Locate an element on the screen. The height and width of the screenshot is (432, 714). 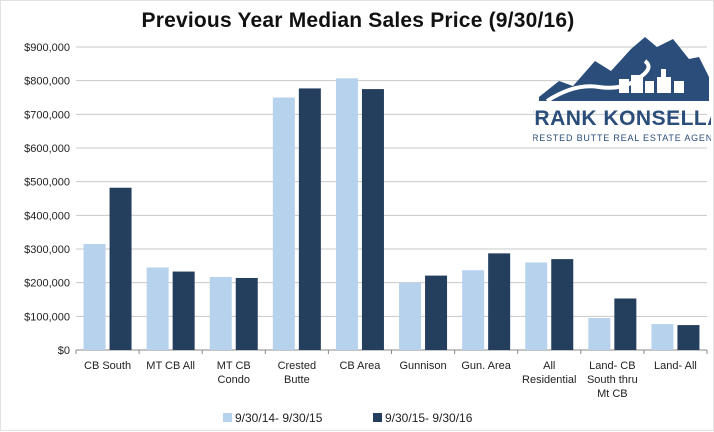
y-tick-label: $400,000 is located at coordinates (47, 216).